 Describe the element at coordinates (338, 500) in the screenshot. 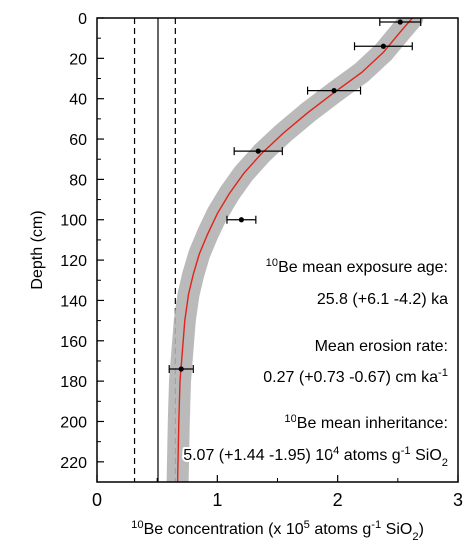

I see `x-tick-label: 2` at that location.